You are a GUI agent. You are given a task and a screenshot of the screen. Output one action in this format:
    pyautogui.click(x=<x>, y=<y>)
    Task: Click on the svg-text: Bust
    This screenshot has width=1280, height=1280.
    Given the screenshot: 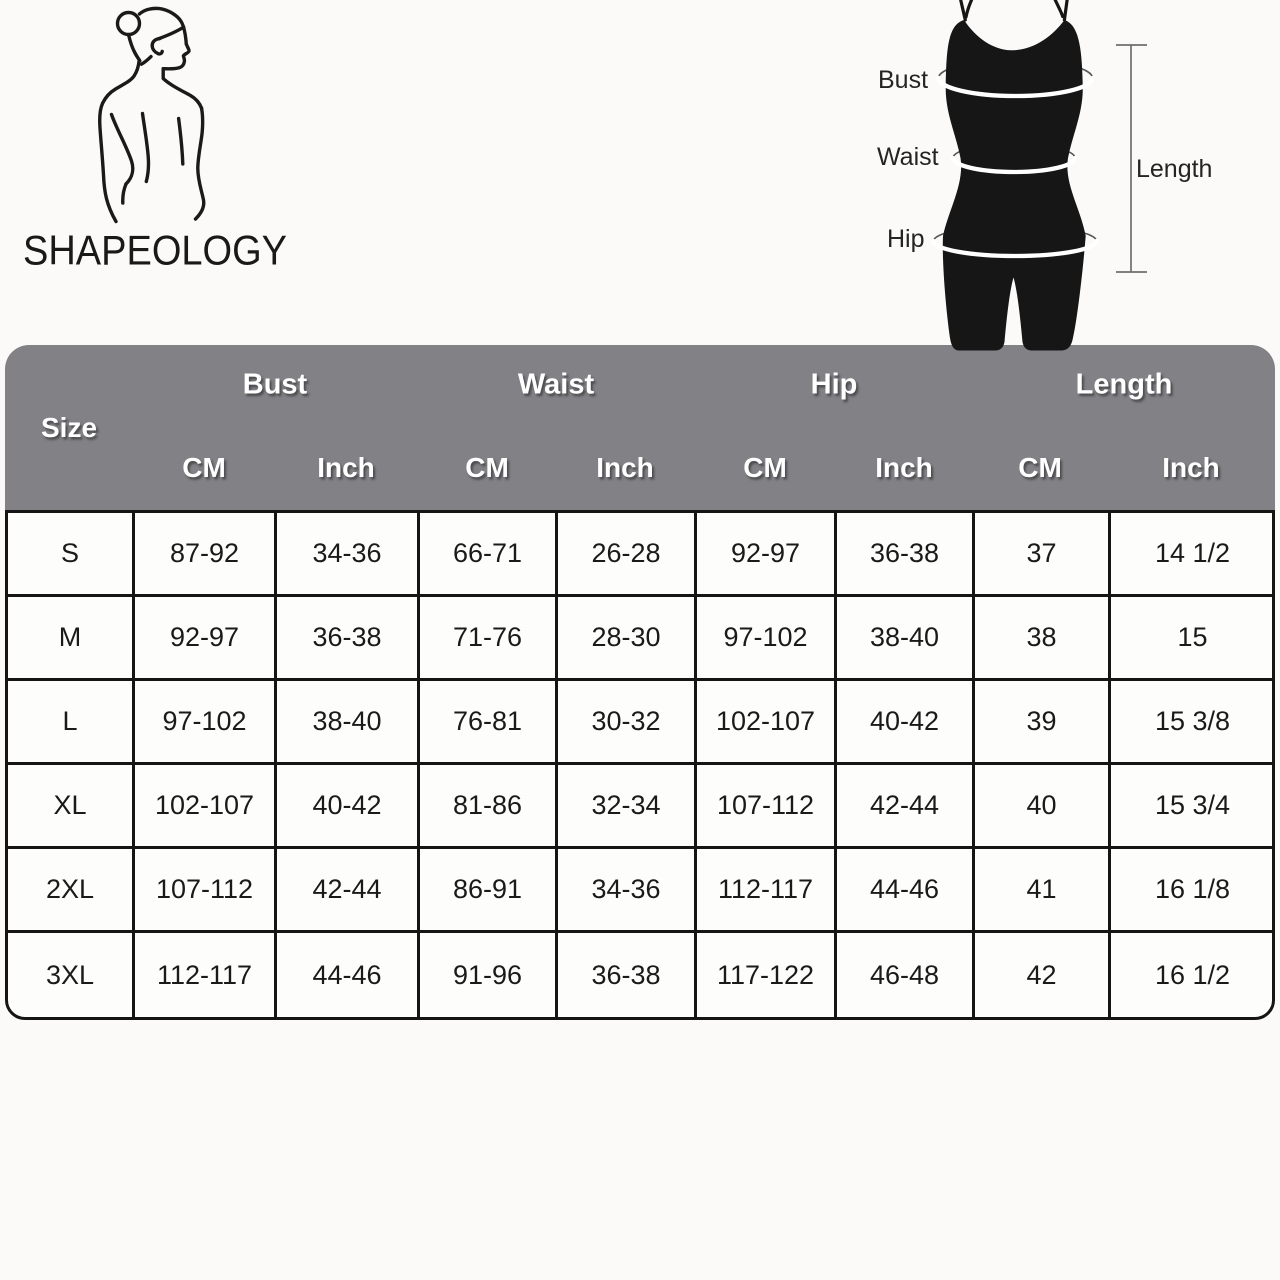 What is the action you would take?
    pyautogui.click(x=903, y=80)
    